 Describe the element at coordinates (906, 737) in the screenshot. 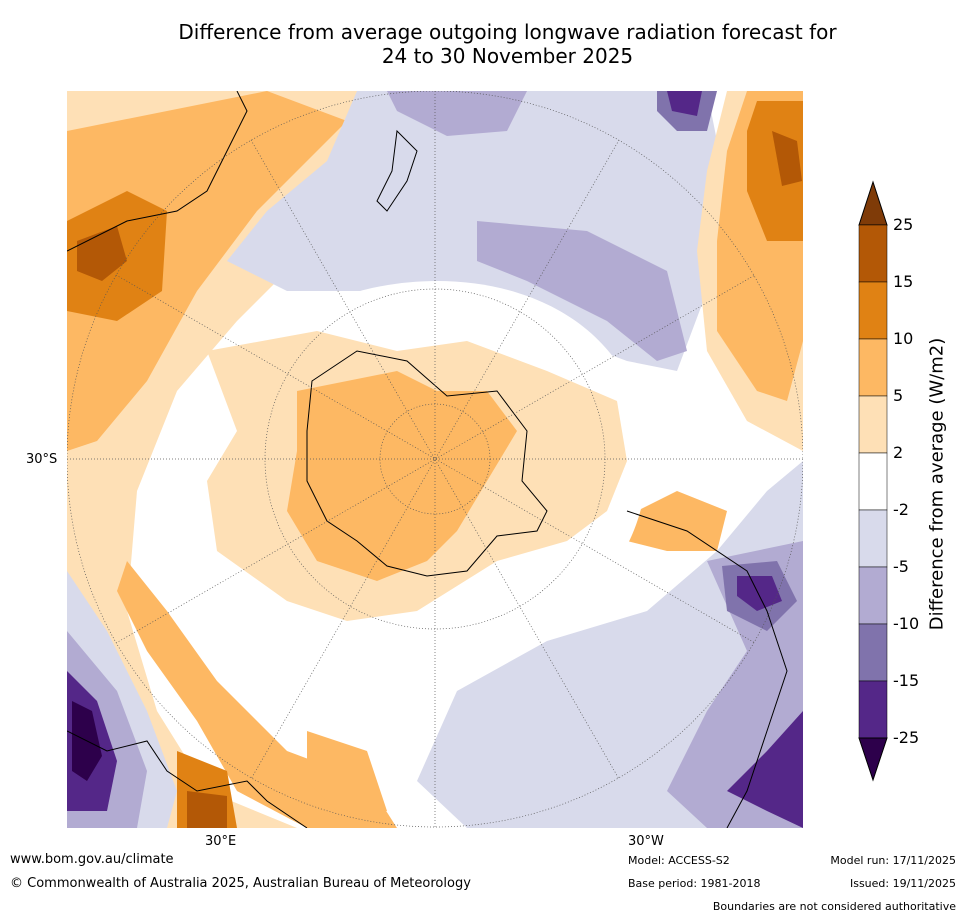

I see `colorbar-tick-label: -25` at that location.